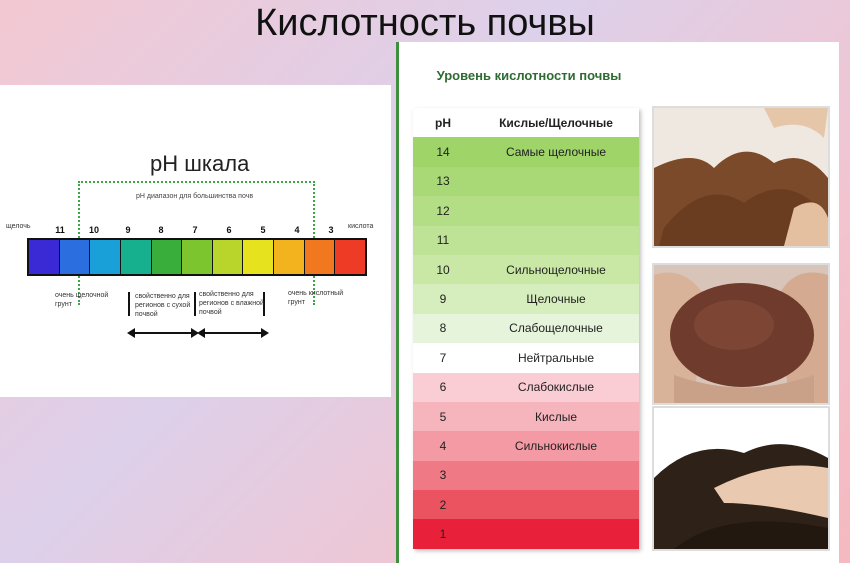 The image size is (850, 563). I want to click on table-row: 7 Нейтральные, so click(526, 358).